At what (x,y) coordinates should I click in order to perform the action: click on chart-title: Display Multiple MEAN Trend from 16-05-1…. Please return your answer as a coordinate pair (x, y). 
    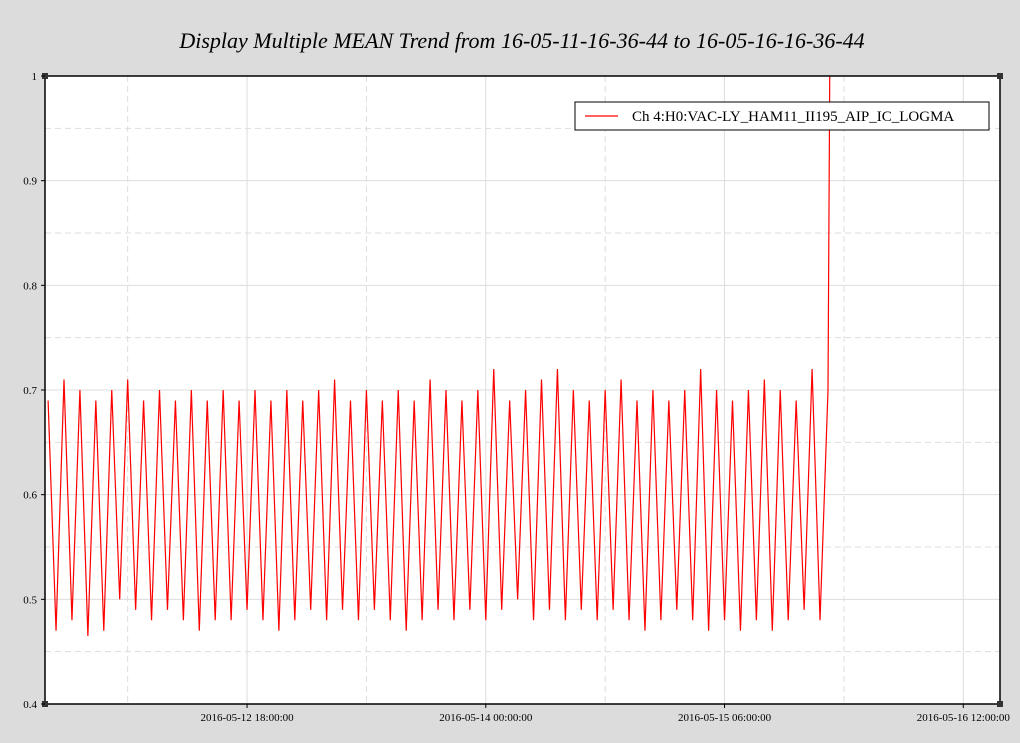
    Looking at the image, I should click on (521, 40).